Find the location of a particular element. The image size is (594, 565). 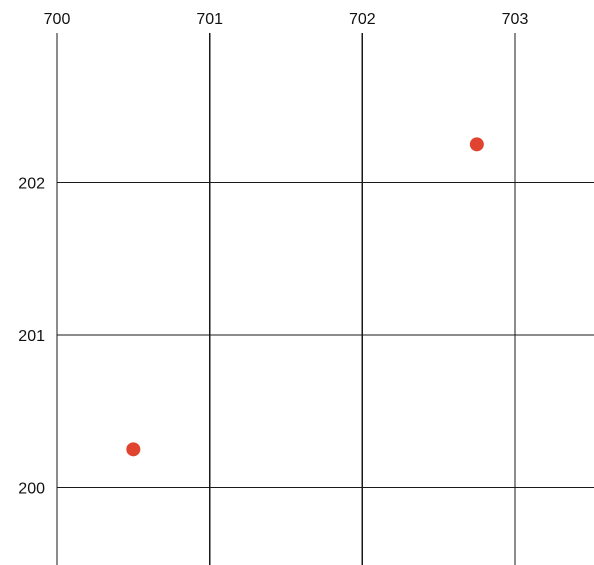

x-tick-label: 701 is located at coordinates (209, 19).